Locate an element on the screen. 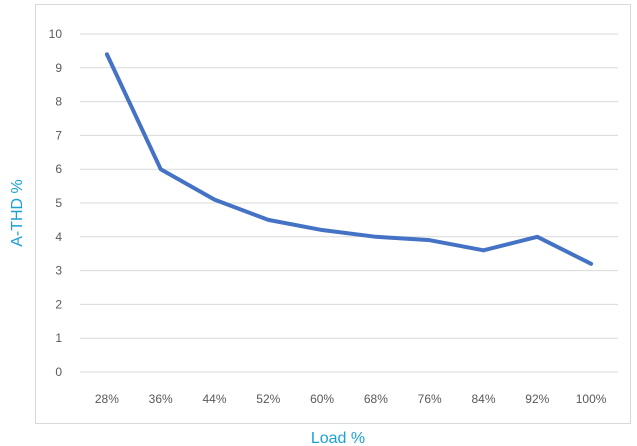 This screenshot has width=637, height=446. y-axis-ticks: 0 1 2 3 4 5 6 7 8 9 10 is located at coordinates (56, 203).